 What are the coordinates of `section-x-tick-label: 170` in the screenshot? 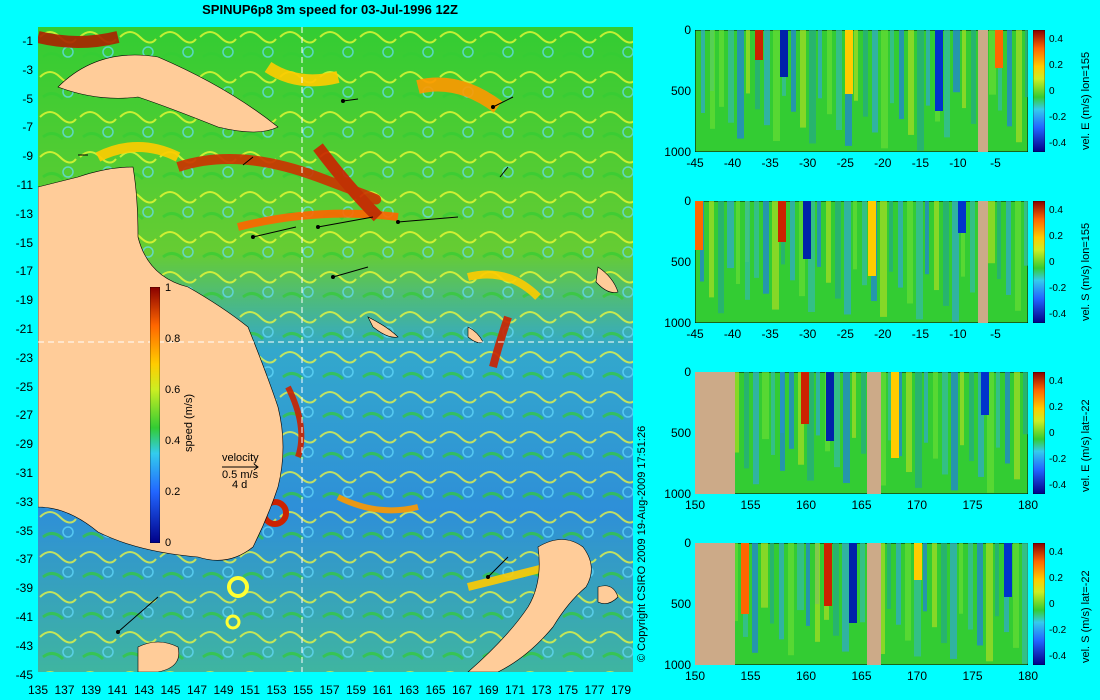 It's located at (917, 505).